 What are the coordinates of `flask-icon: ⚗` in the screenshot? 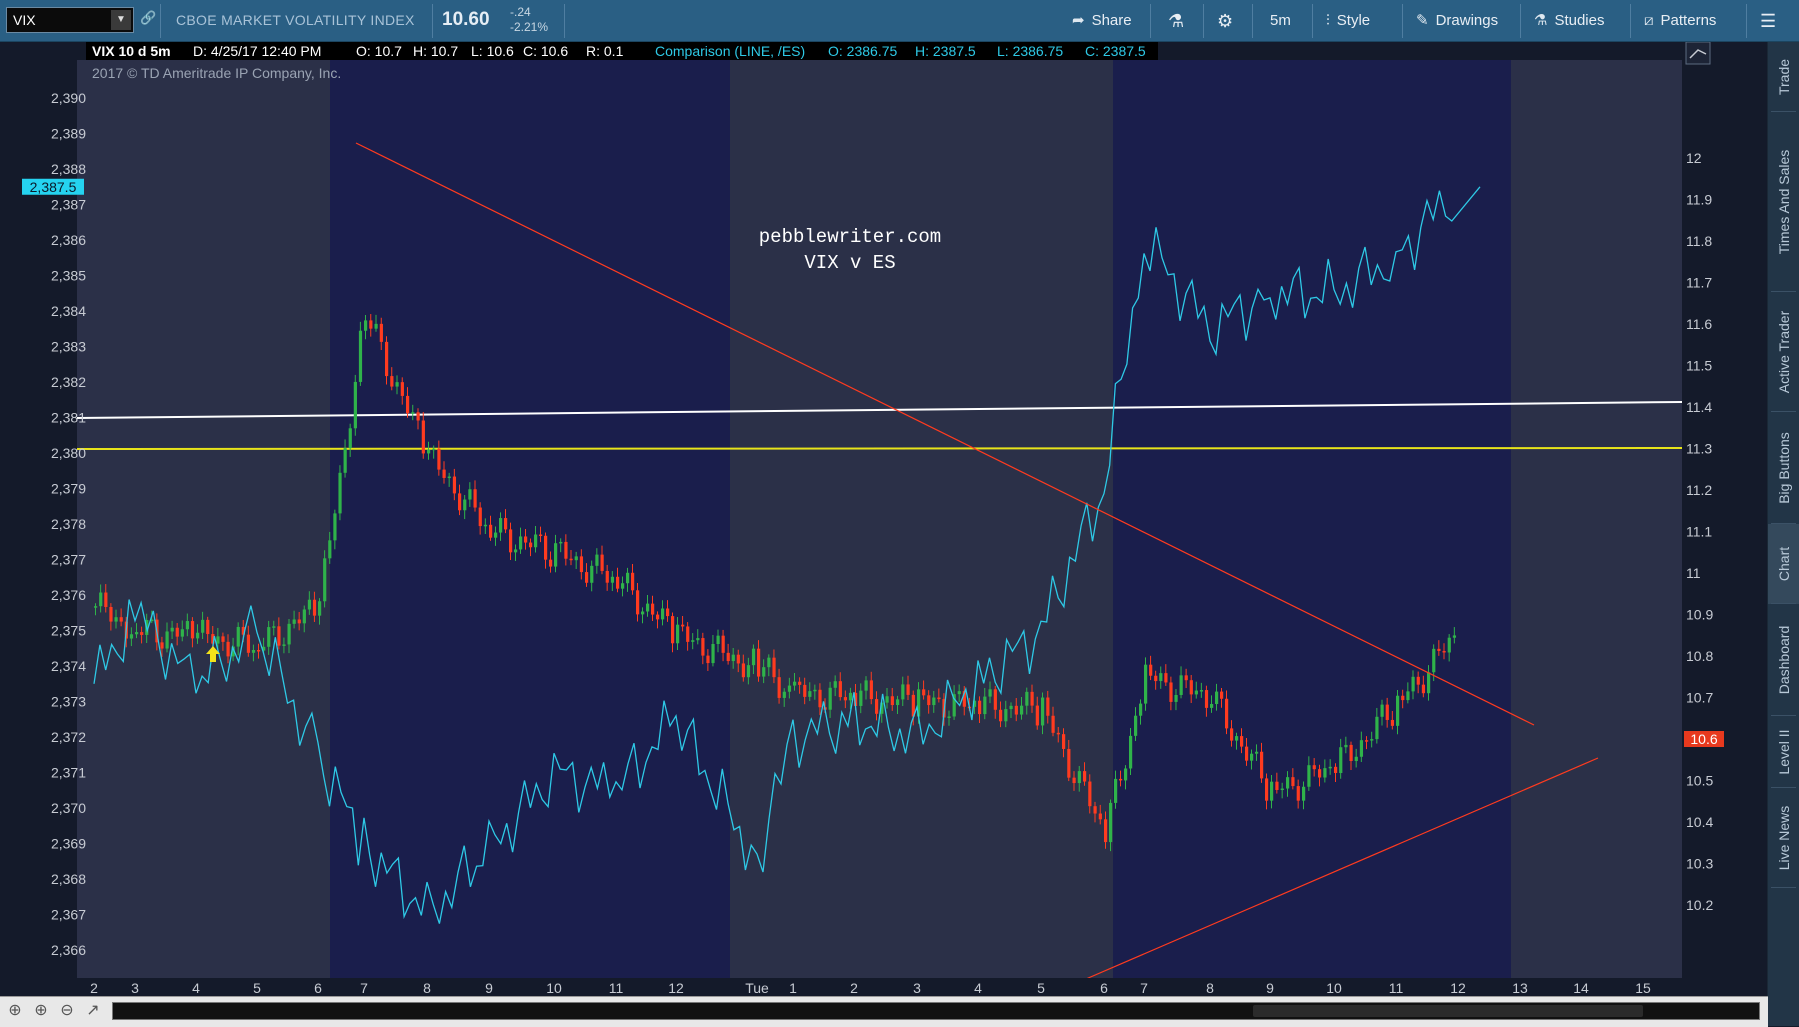 It's located at (1176, 21).